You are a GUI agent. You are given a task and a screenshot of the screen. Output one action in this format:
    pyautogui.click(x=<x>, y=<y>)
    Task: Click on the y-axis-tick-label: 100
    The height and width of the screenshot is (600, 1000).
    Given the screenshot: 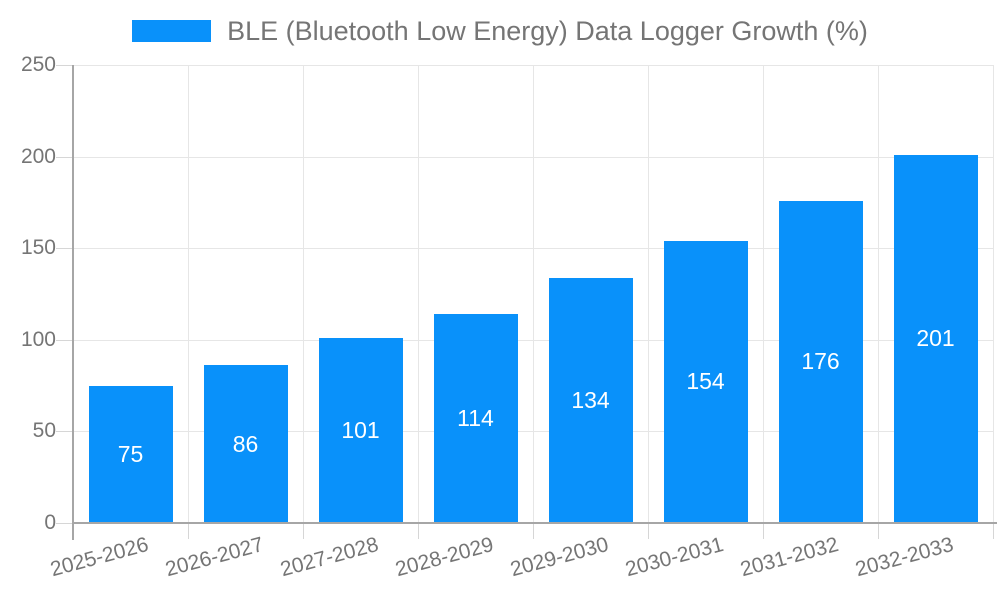 What is the action you would take?
    pyautogui.click(x=38, y=339)
    